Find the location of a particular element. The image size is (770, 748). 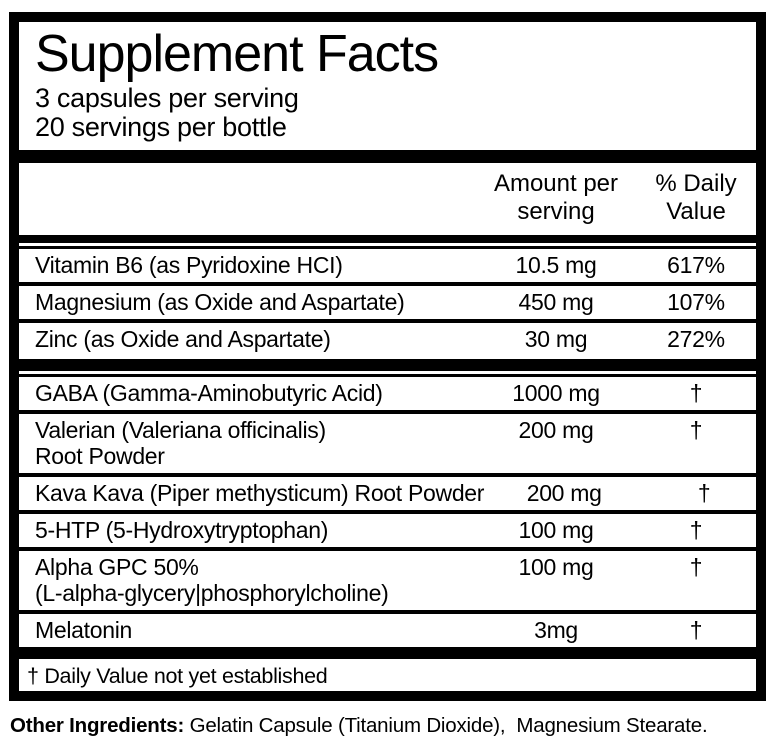

nutrient-name: GABA (Gamma-Aminobutyric Acid) is located at coordinates (209, 393).